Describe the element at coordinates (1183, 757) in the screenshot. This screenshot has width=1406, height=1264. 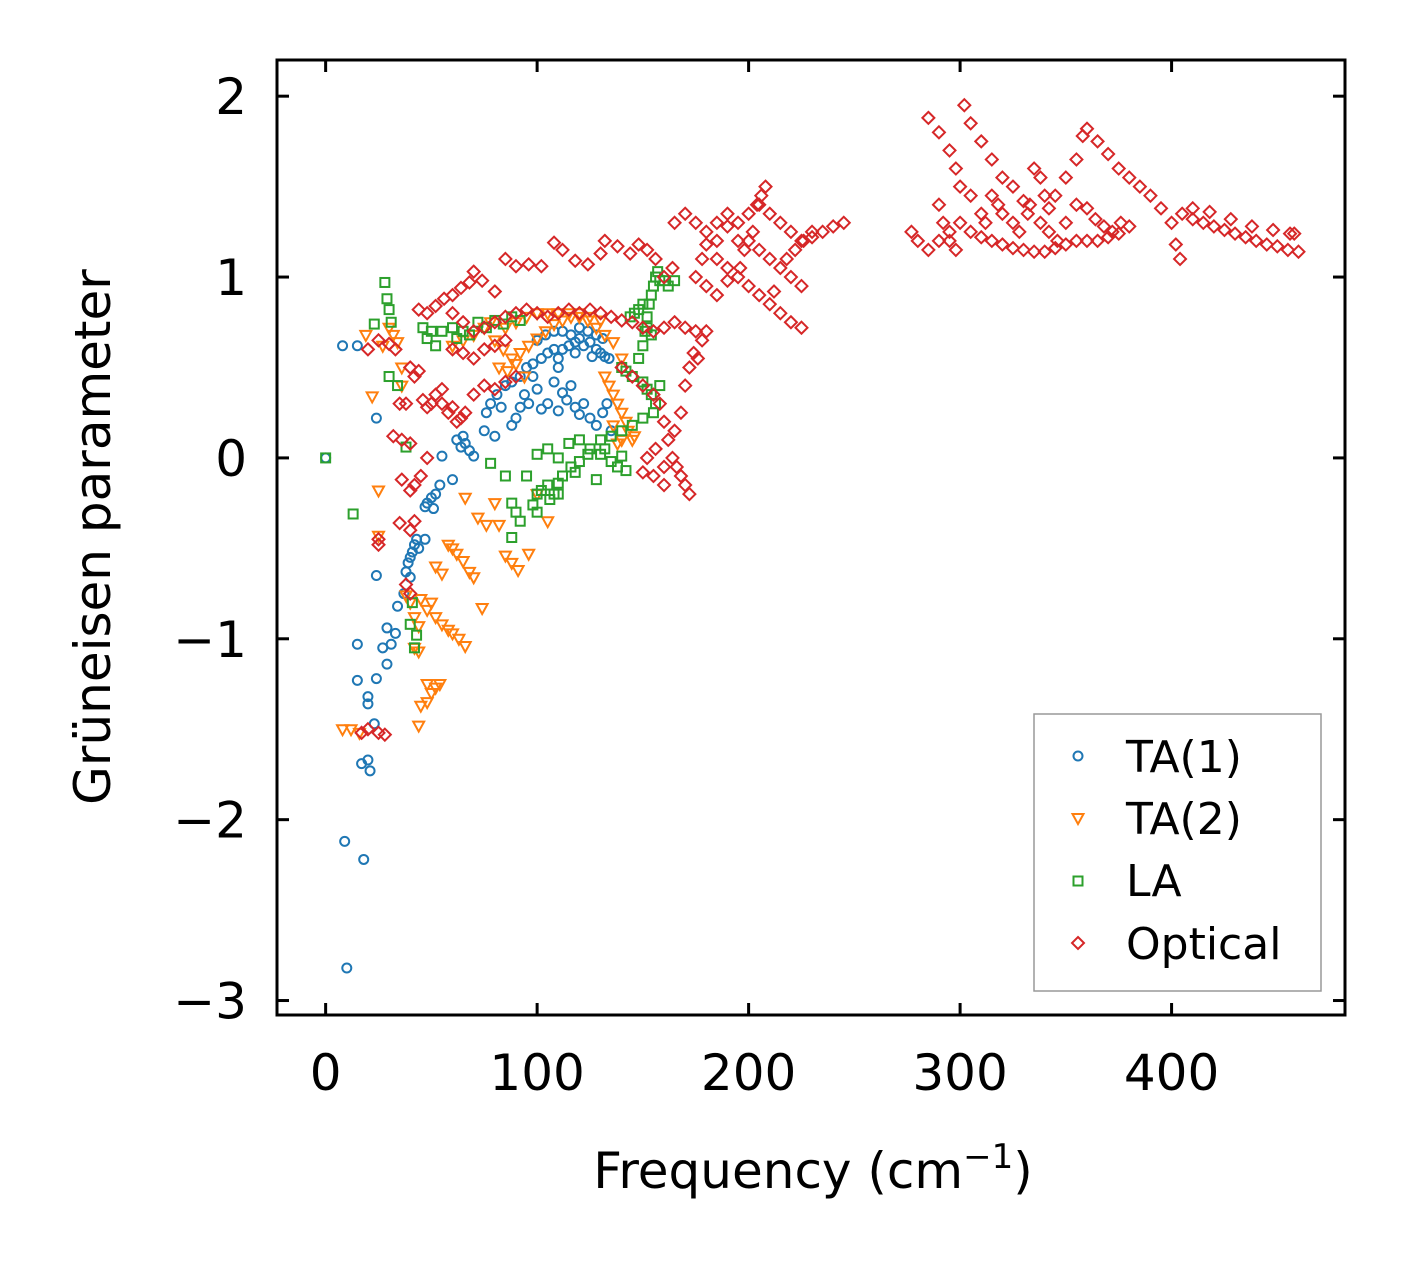
I see `legend-label-ta1: TA(1)` at that location.